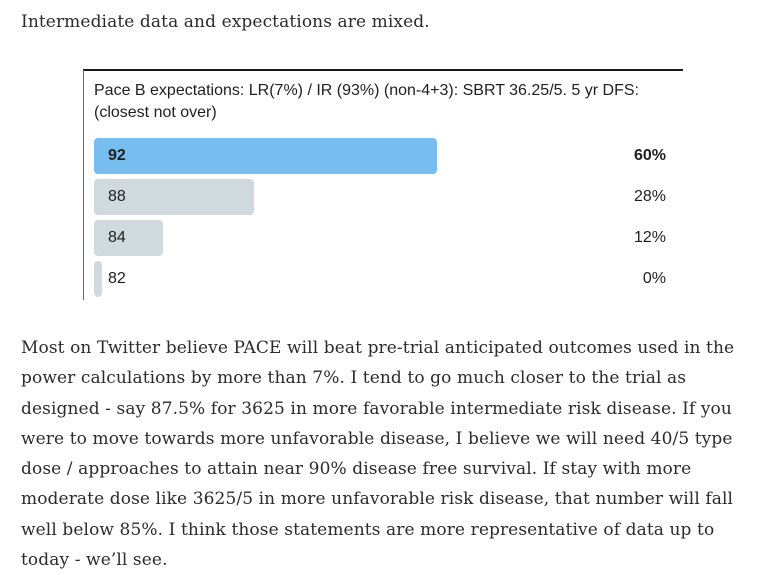 This screenshot has width=758, height=575. What do you see at coordinates (117, 237) in the screenshot?
I see `poll-option-label: 84` at bounding box center [117, 237].